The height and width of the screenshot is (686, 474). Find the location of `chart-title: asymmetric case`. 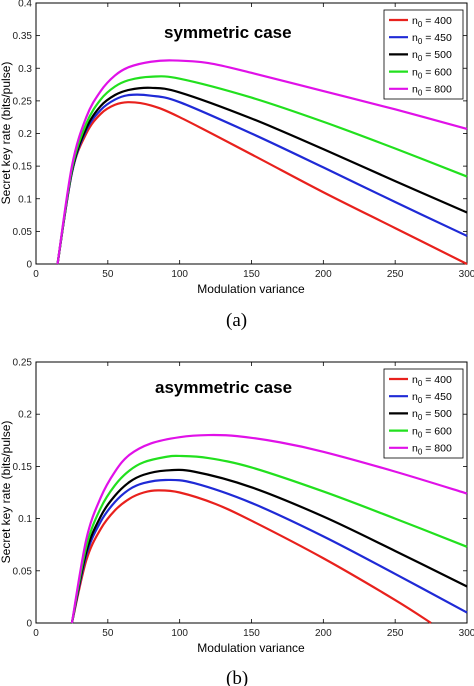

chart-title: asymmetric case is located at coordinates (223, 387).